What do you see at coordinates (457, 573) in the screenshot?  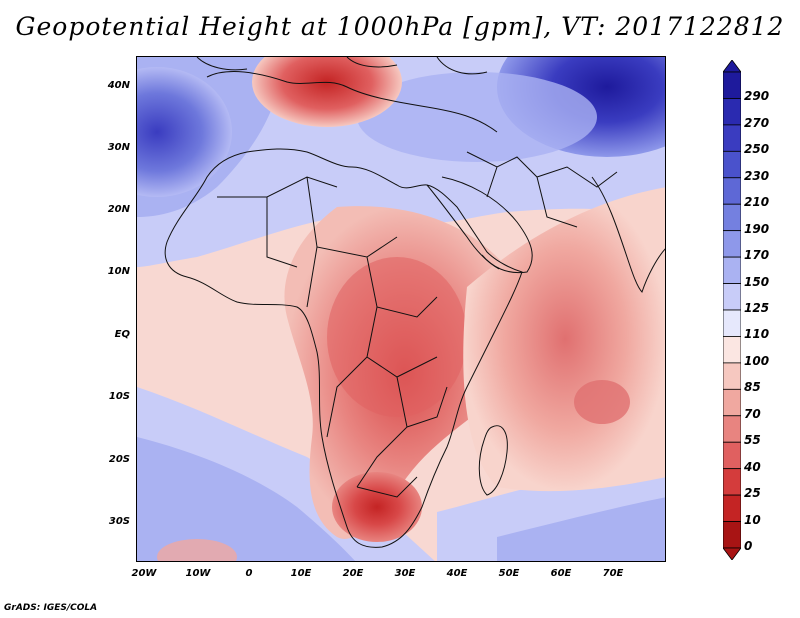 I see `lon-label: 40E` at bounding box center [457, 573].